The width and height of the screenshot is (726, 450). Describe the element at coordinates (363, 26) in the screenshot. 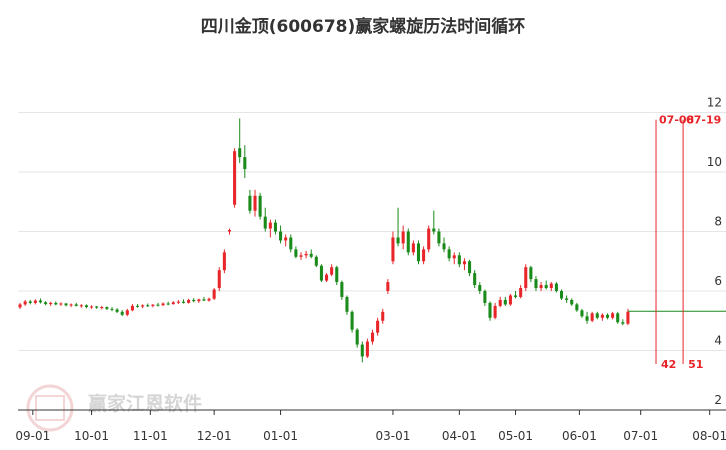

I see `chart-title: 四川金顶(600678)赢家螺旋历法时间循环` at that location.